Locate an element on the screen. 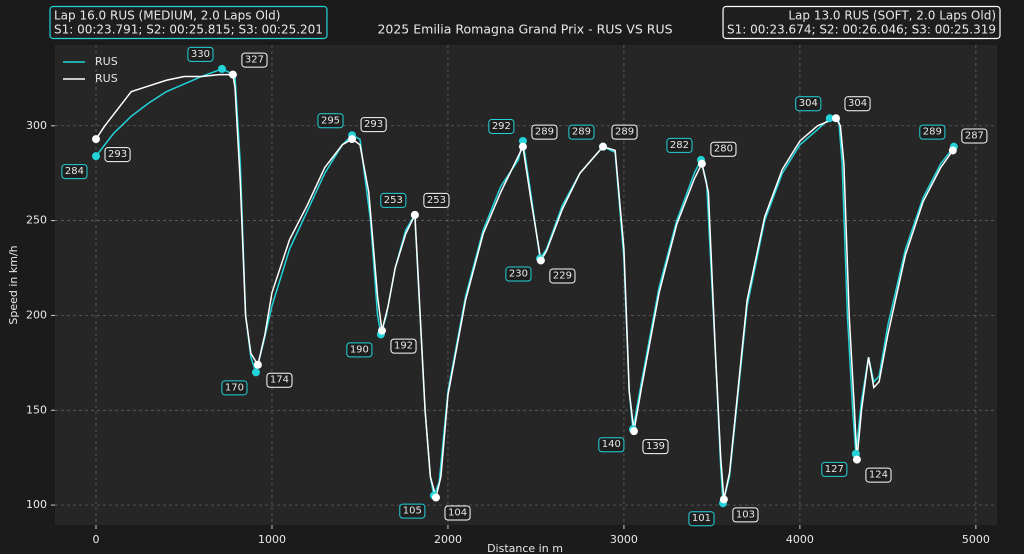 The height and width of the screenshot is (554, 1024). data-label-group: 104 is located at coordinates (457, 513).